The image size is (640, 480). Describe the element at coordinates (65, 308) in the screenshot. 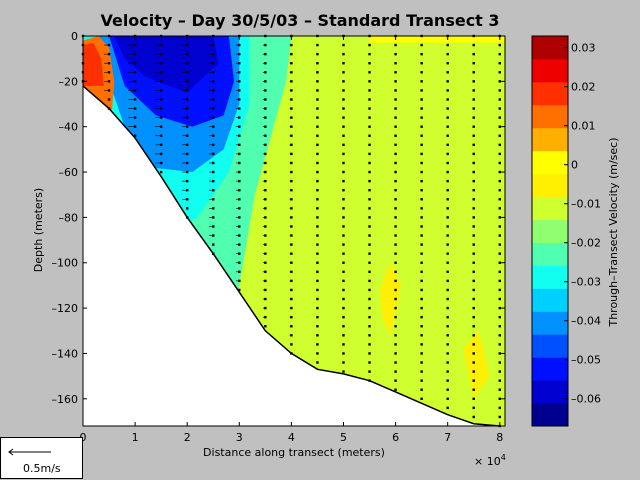

I see `y-tick-label: –120` at that location.